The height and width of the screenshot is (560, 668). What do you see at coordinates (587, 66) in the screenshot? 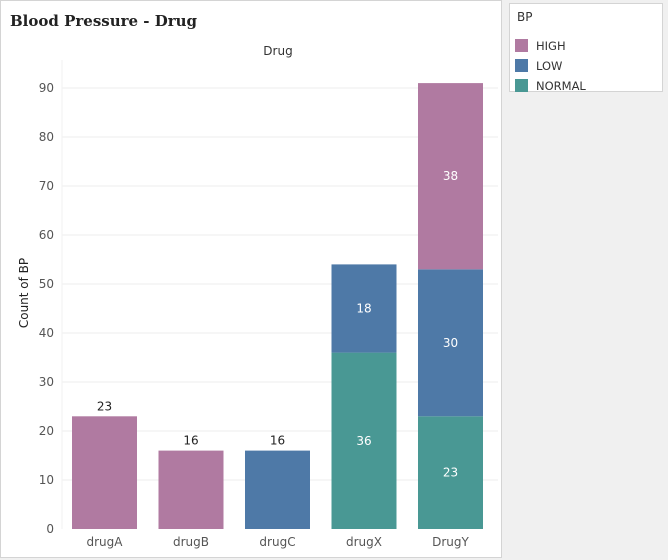
I see `legend-item-low: LOW` at bounding box center [587, 66].